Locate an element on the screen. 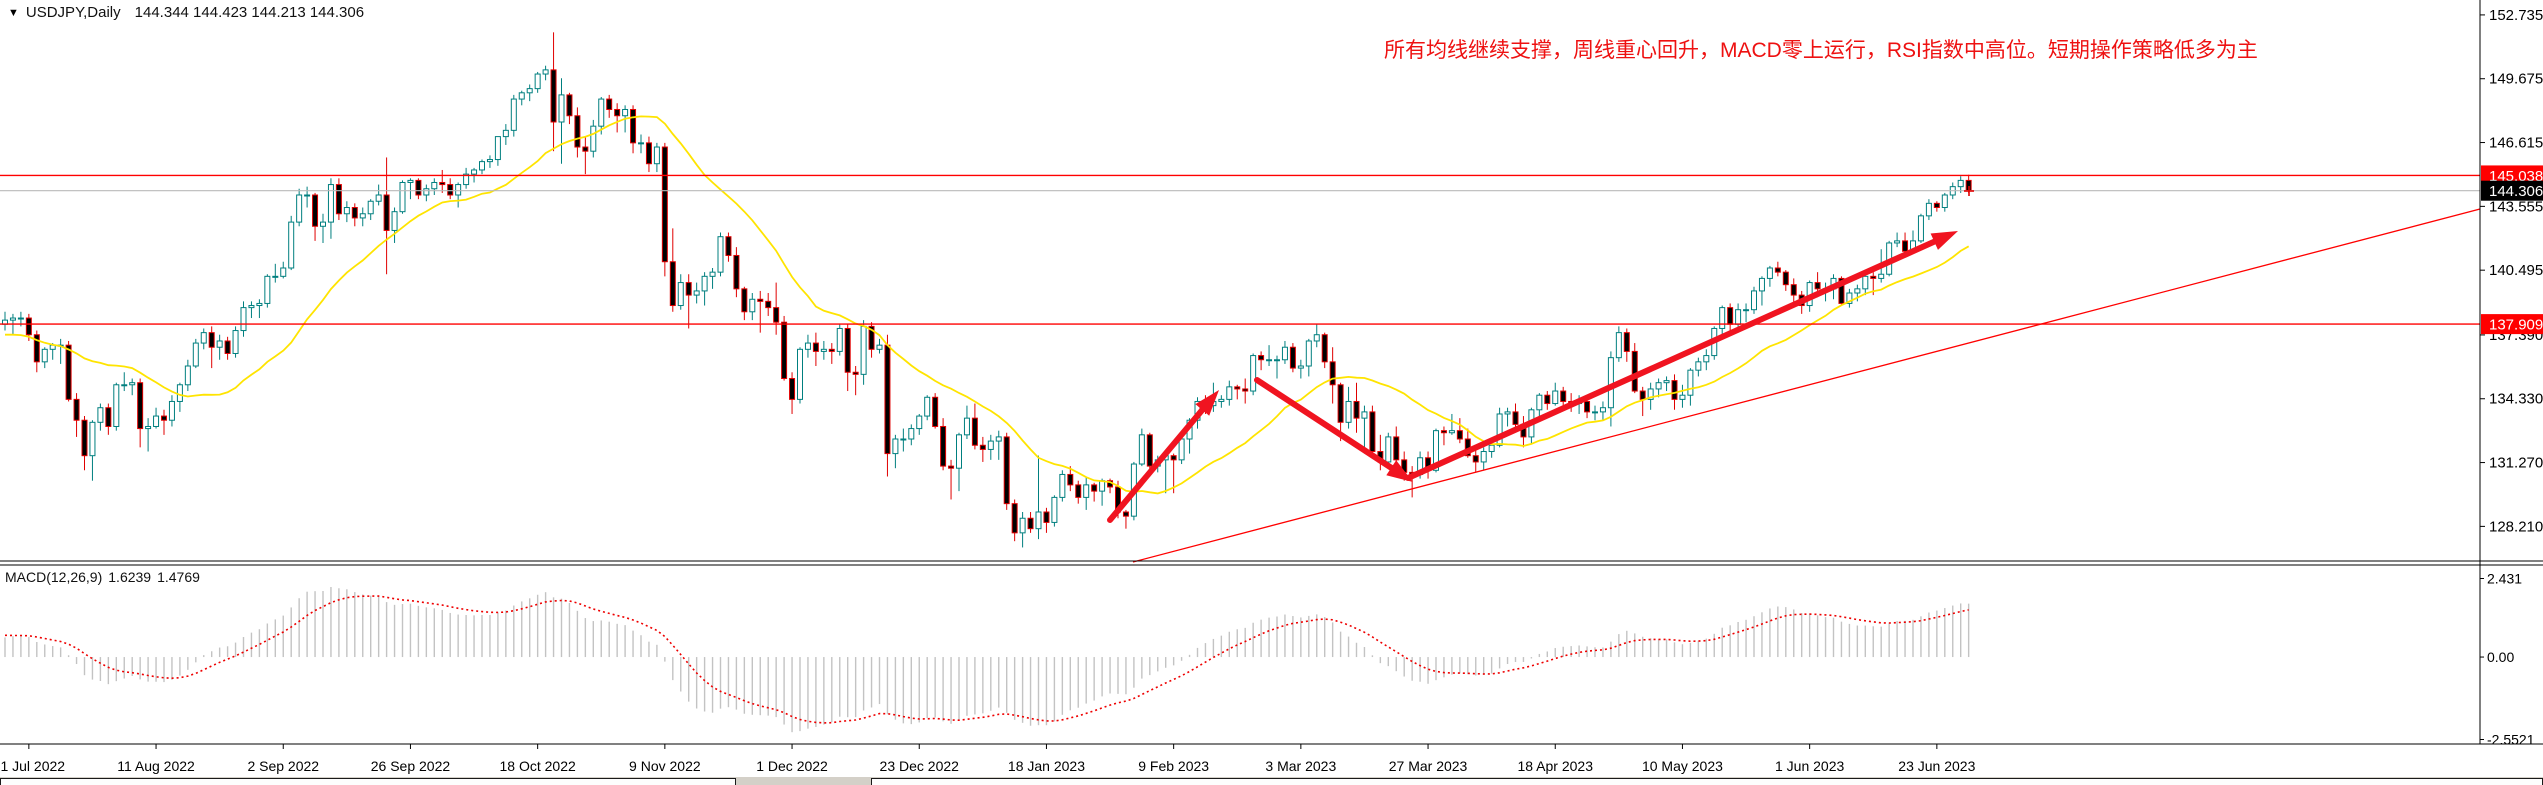  macd-axis-label: 2.431 is located at coordinates (2504, 579).